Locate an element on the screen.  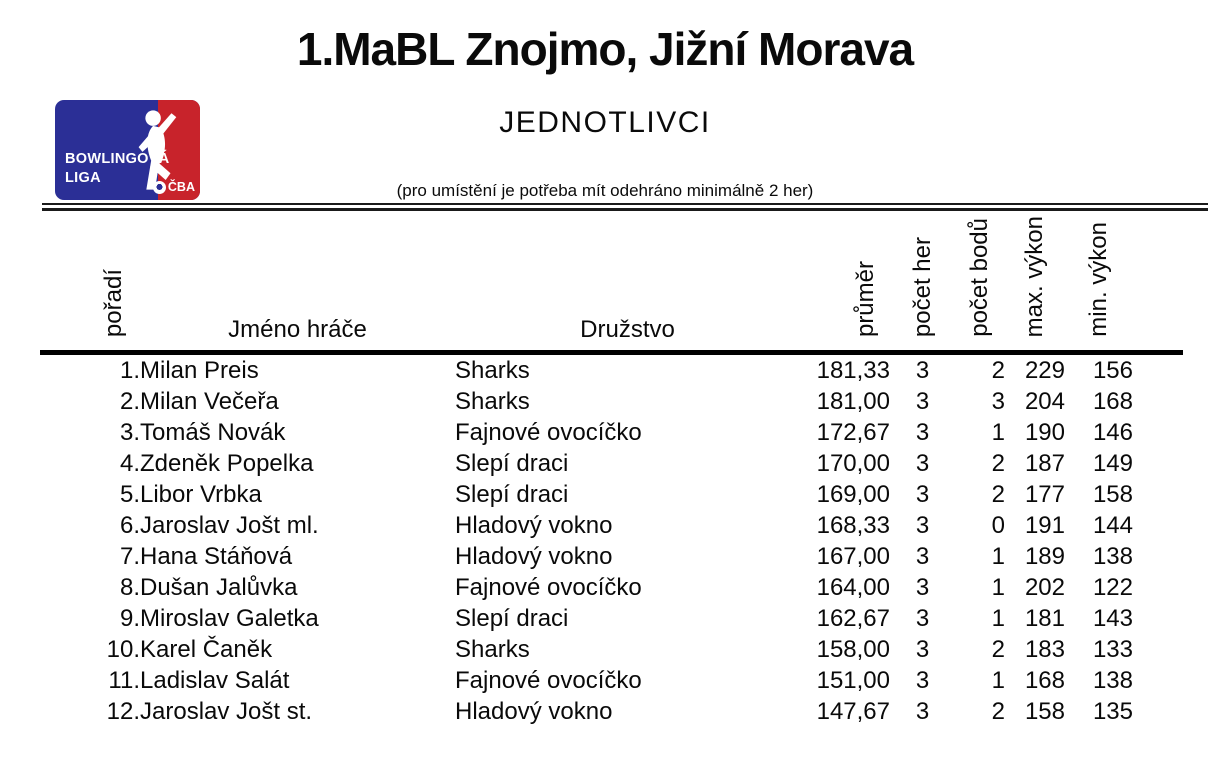
cba-badge: ČBA is located at coordinates (173, 187).